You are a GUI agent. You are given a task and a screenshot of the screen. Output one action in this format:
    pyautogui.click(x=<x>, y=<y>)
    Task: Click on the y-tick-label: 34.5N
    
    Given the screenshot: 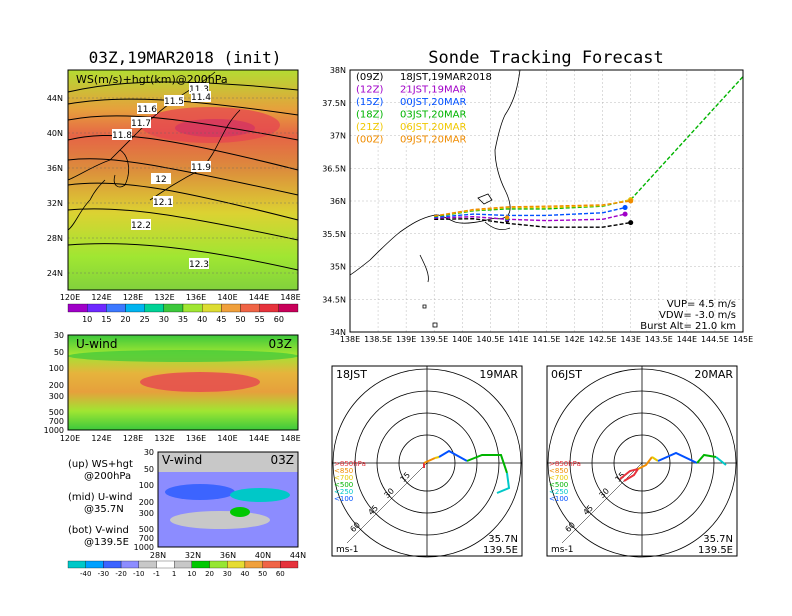 What is the action you would take?
    pyautogui.click(x=334, y=299)
    